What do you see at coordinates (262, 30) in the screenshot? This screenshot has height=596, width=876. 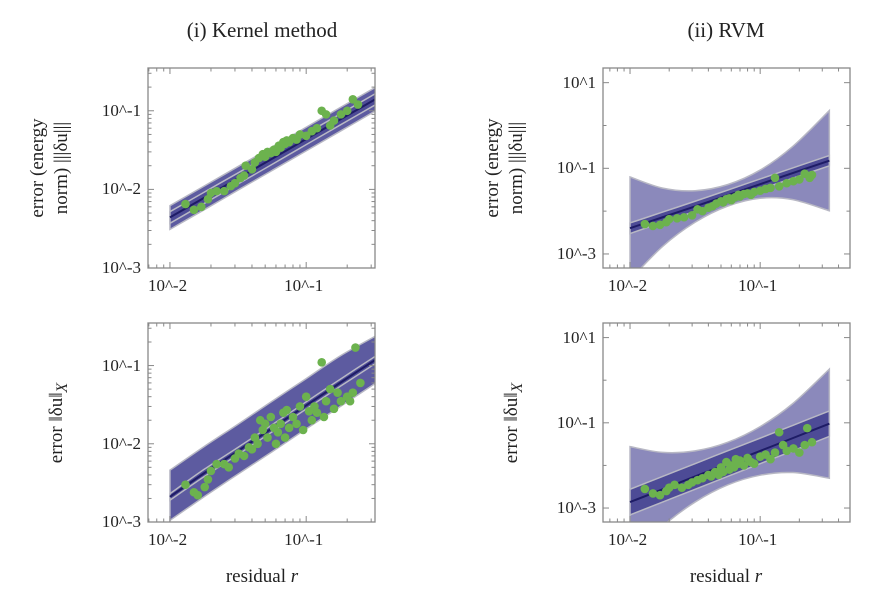 I see `column-title-kernel: (i) Kernel method` at bounding box center [262, 30].